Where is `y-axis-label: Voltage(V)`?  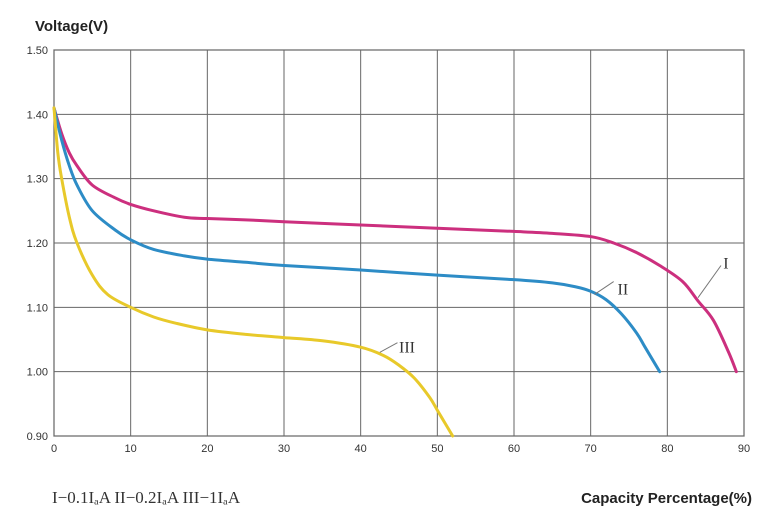 y-axis-label: Voltage(V) is located at coordinates (71, 26).